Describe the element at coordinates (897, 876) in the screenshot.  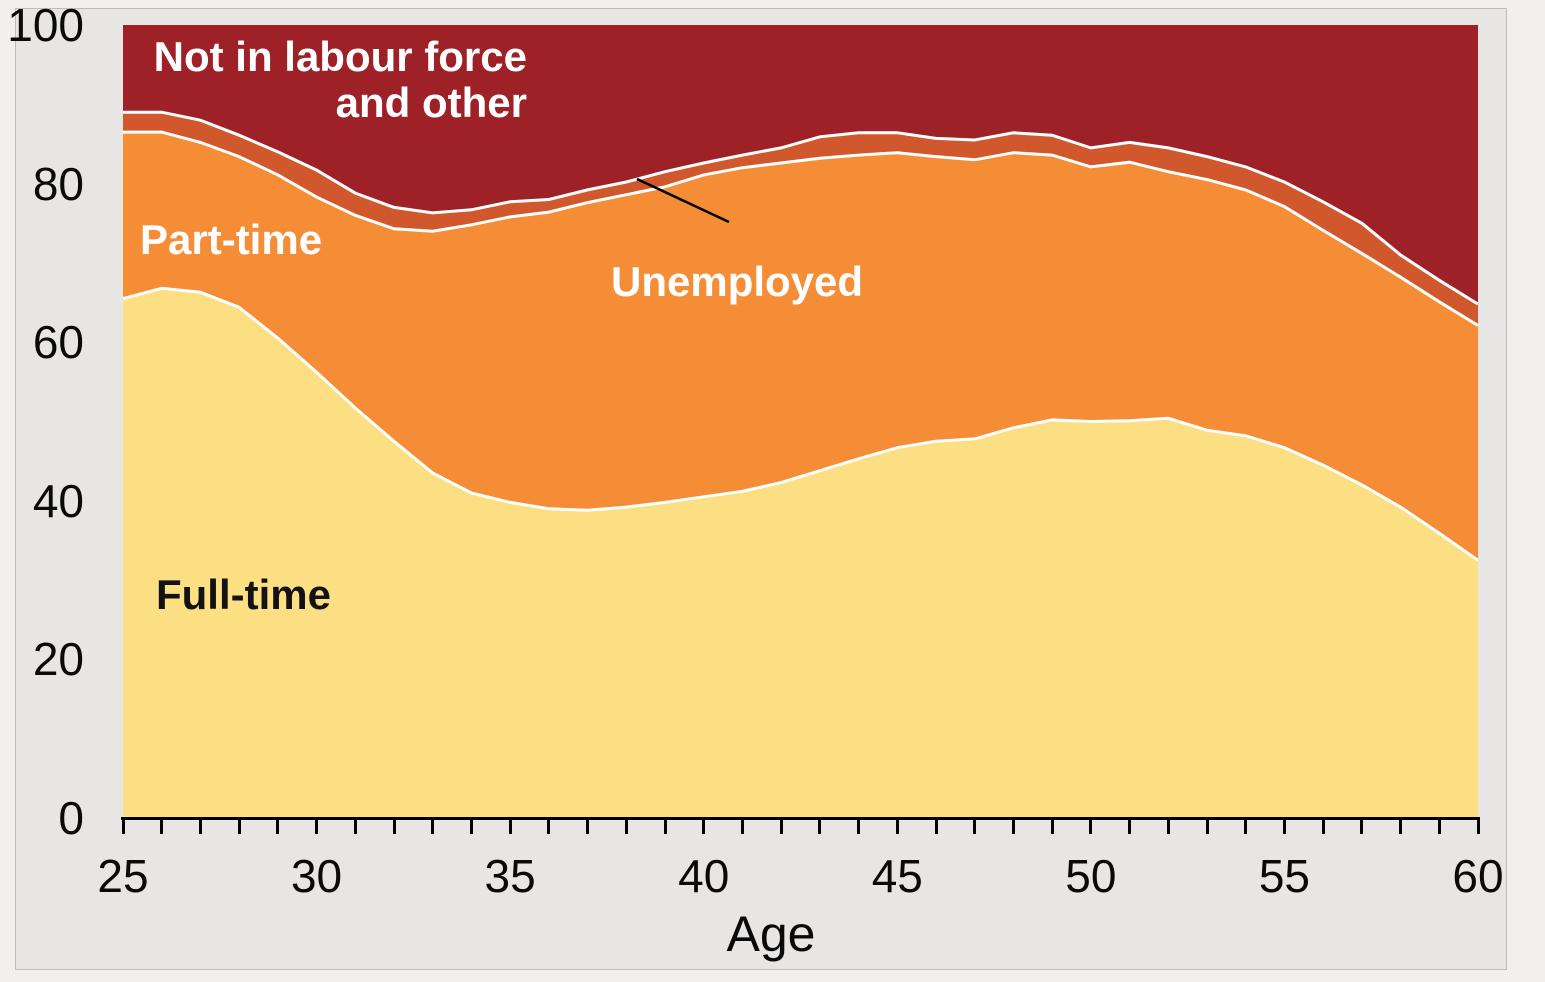
I see `x-tick-label-45: 45` at that location.